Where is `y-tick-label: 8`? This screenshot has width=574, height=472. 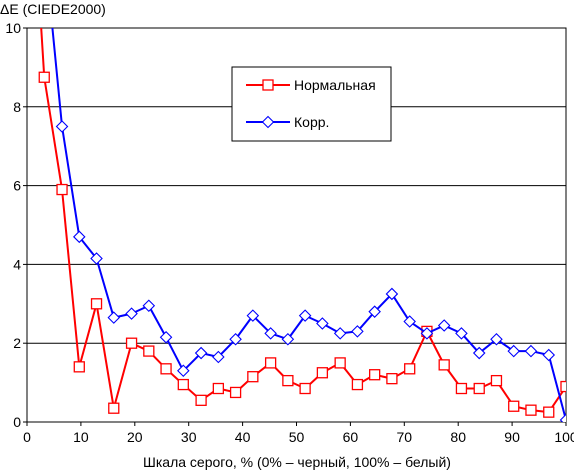 y-tick-label: 8 is located at coordinates (17, 107).